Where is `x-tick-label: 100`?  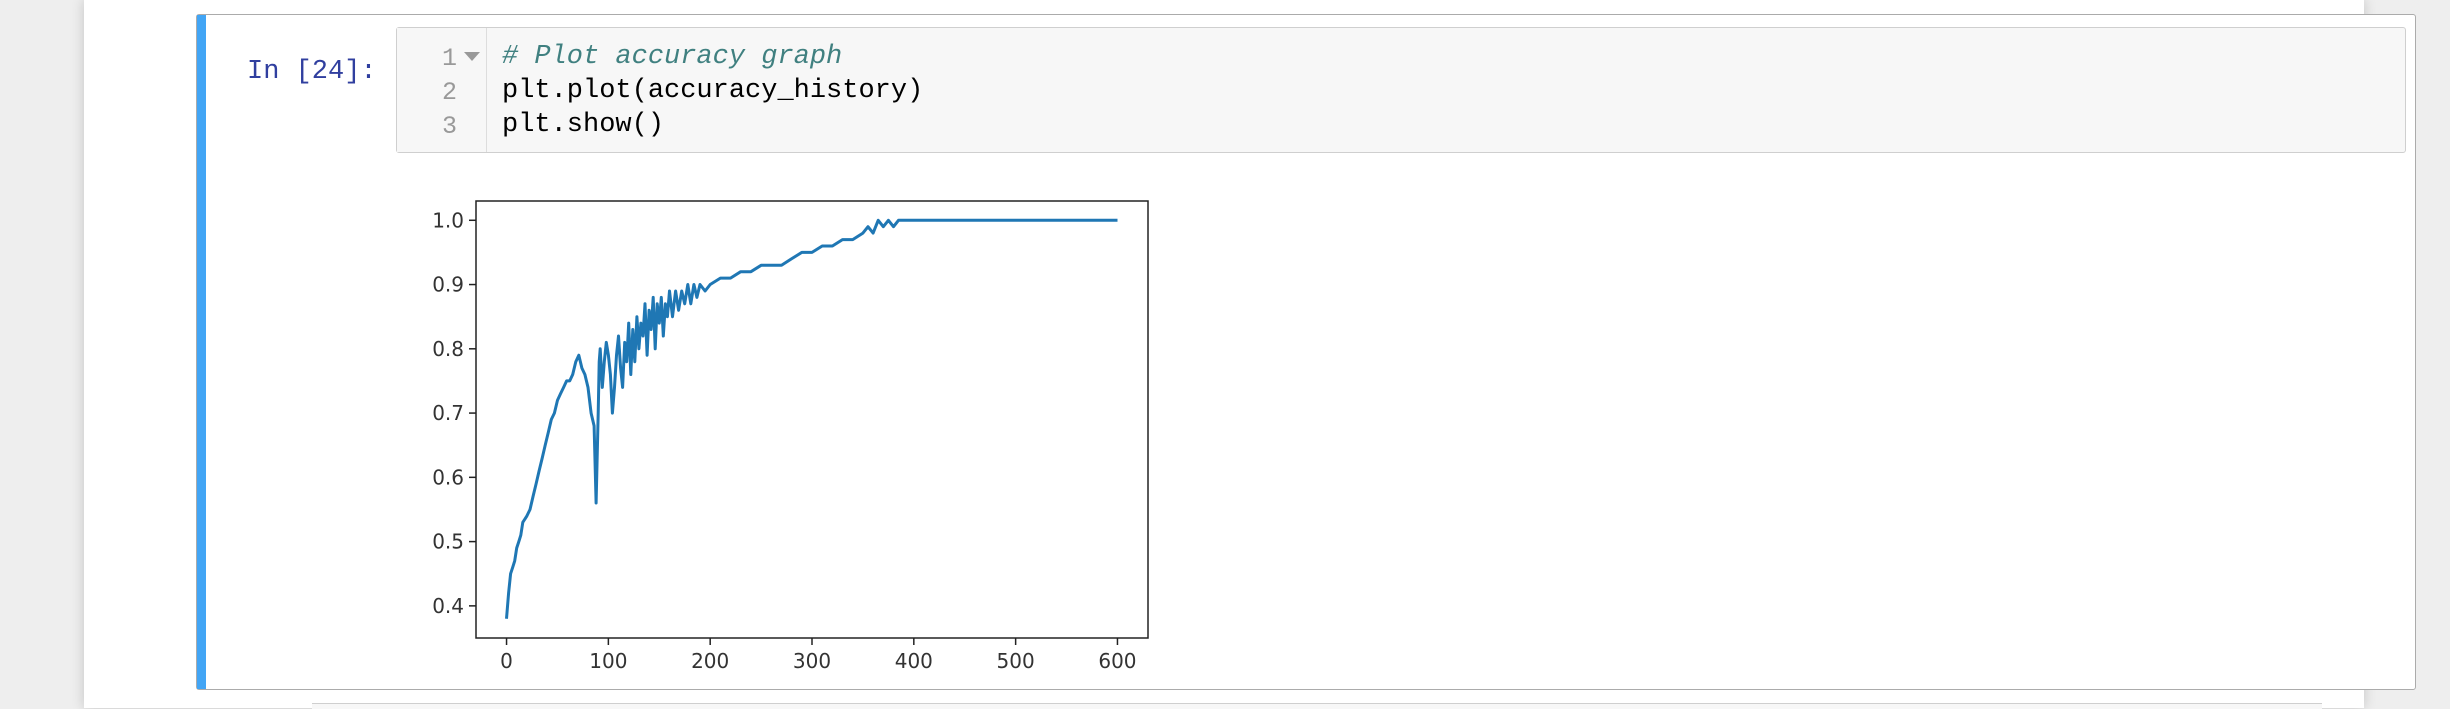 x-tick-label: 100 is located at coordinates (608, 661).